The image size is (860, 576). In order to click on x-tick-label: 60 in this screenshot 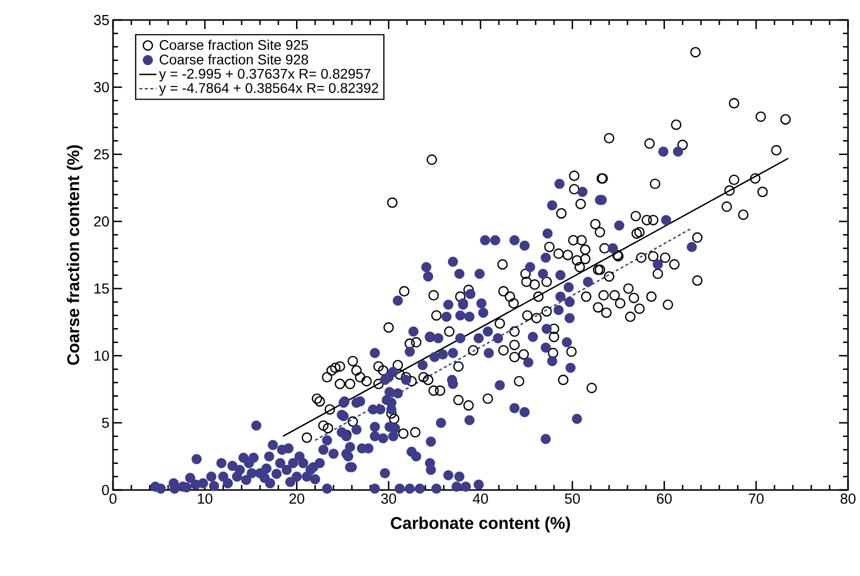, I will do `click(664, 499)`.